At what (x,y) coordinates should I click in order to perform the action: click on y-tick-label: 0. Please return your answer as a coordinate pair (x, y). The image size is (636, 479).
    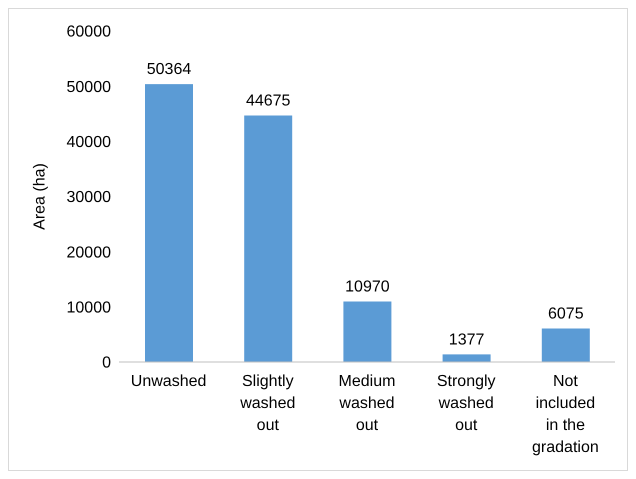
    Looking at the image, I should click on (107, 363).